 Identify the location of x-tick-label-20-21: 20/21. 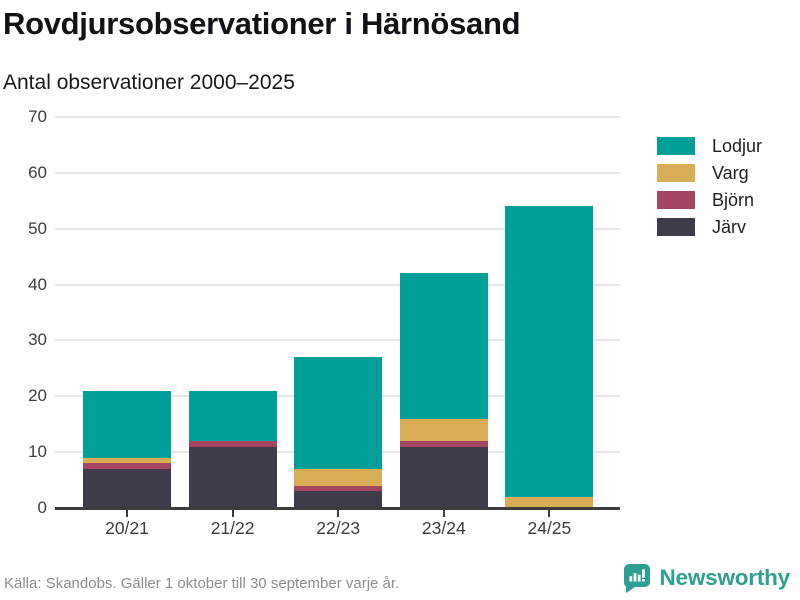
(127, 528).